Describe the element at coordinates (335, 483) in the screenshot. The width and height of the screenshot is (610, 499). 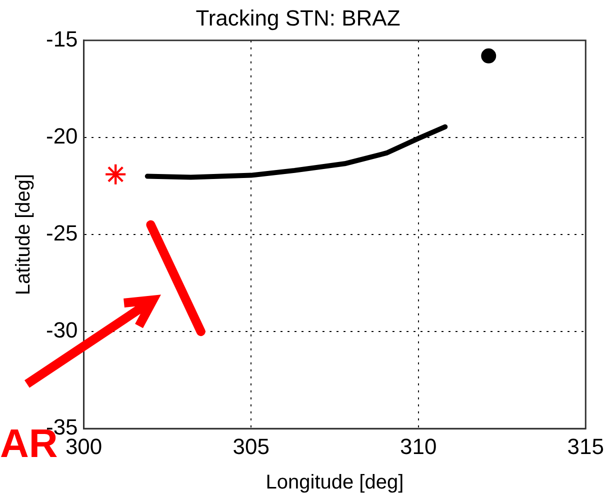
I see `x-axis-title: Longitude [deg]` at that location.